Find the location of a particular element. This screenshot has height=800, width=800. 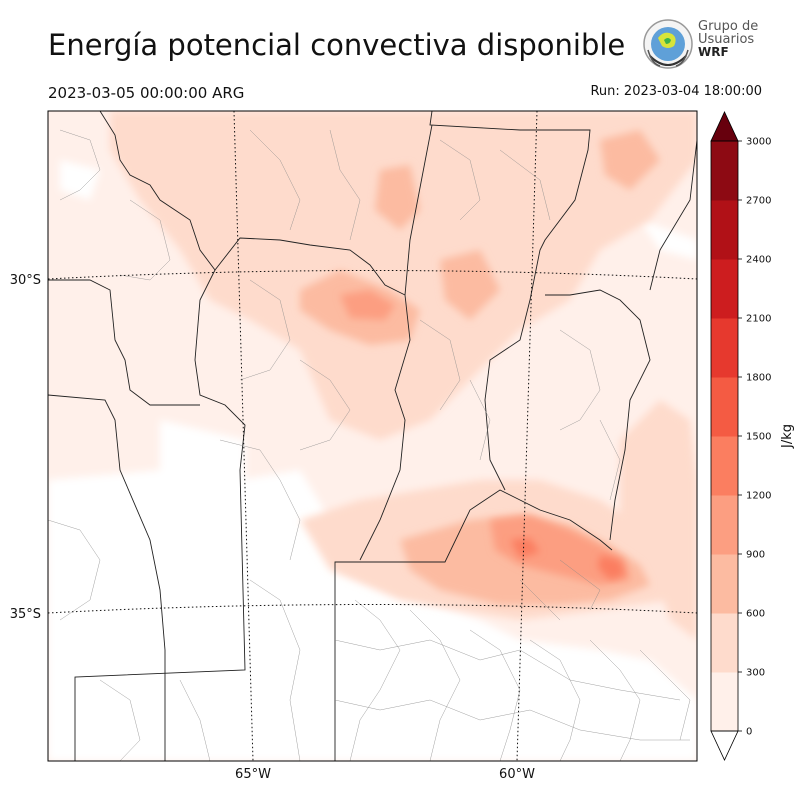

colorbar-tick-label: 0 is located at coordinates (749, 732).